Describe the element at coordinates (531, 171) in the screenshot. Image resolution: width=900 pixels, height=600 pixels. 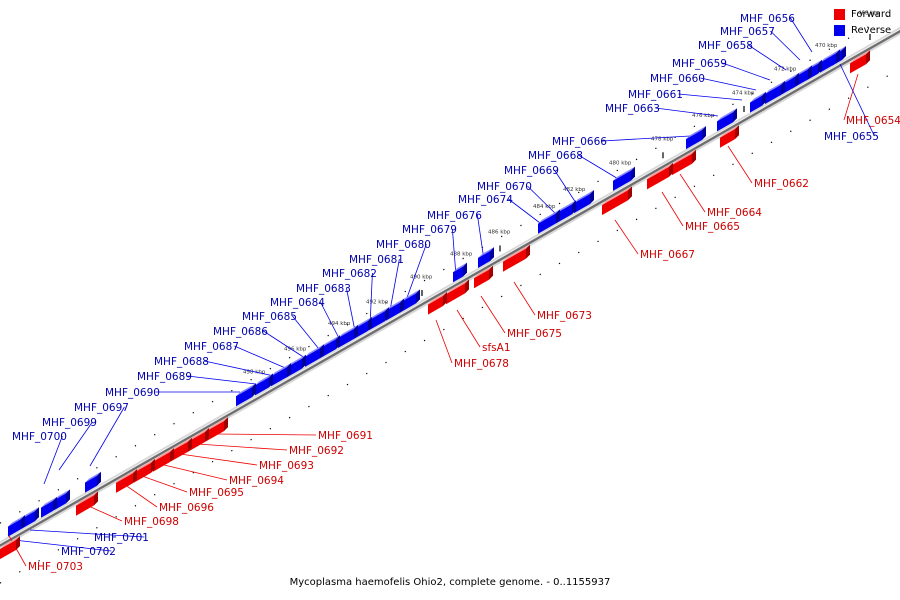
I see `gene-label-mhf_0669: MHF_0669` at that location.